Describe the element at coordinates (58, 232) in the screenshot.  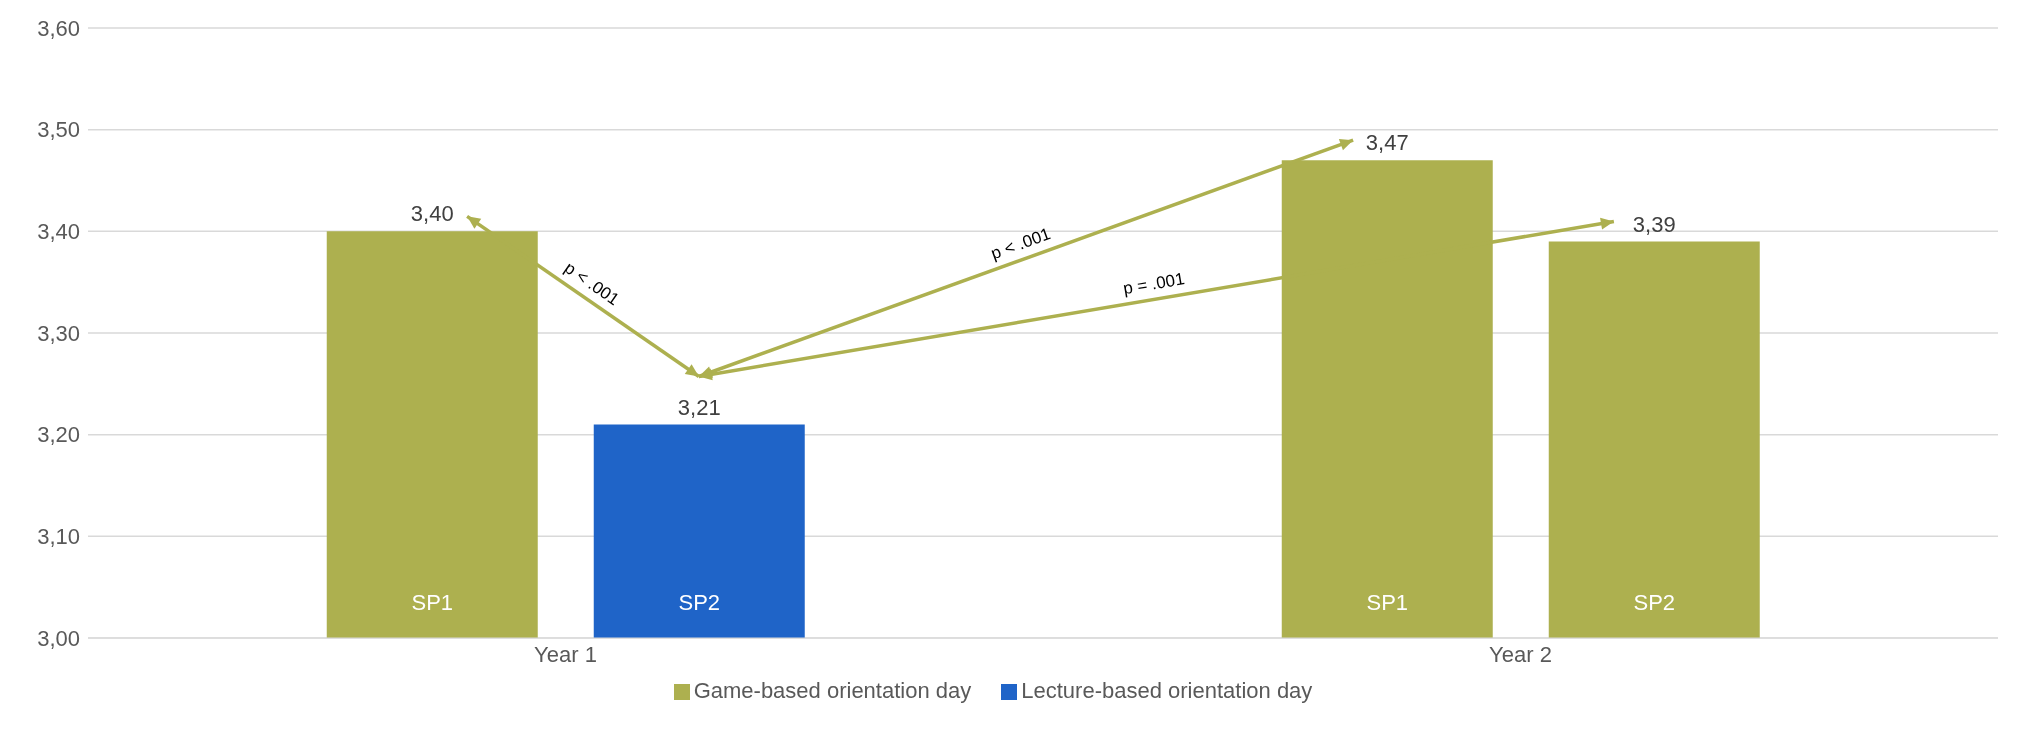
I see `y-tick-label: 3,40` at that location.